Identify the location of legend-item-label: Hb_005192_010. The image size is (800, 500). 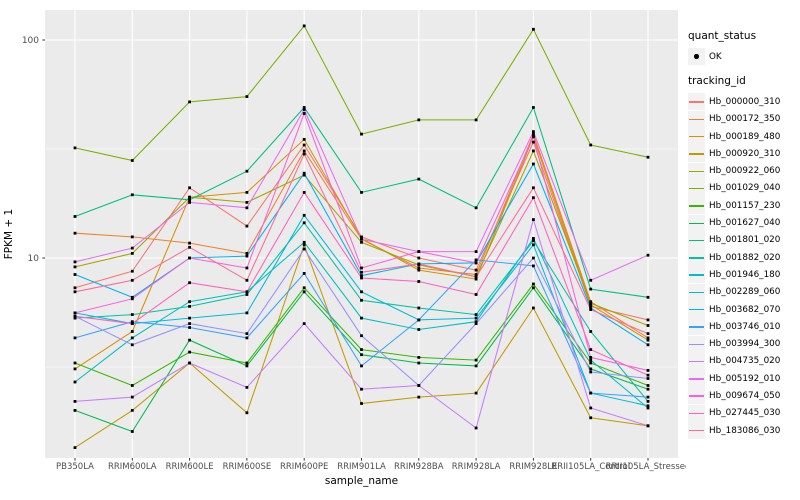
(745, 378).